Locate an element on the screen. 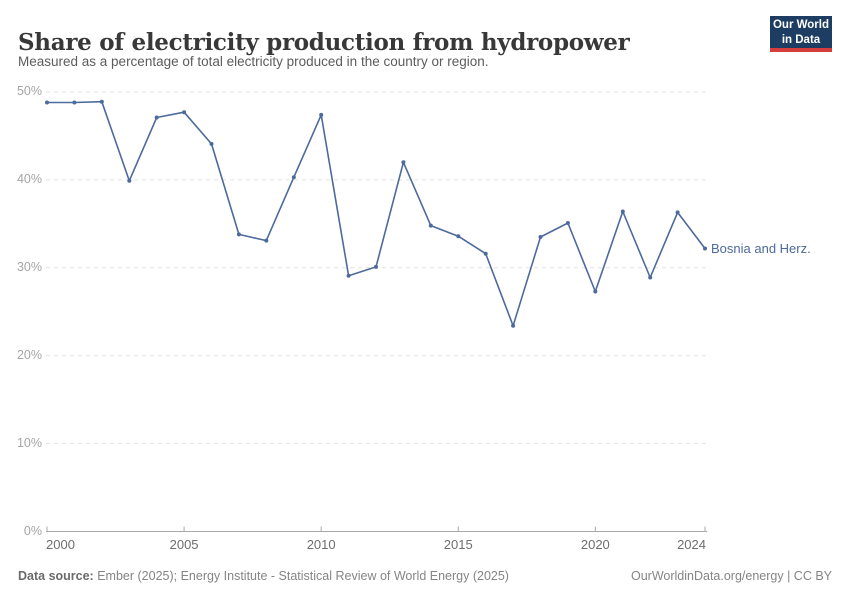 Image resolution: width=850 pixels, height=600 pixels. data-point-2015 is located at coordinates (458, 236).